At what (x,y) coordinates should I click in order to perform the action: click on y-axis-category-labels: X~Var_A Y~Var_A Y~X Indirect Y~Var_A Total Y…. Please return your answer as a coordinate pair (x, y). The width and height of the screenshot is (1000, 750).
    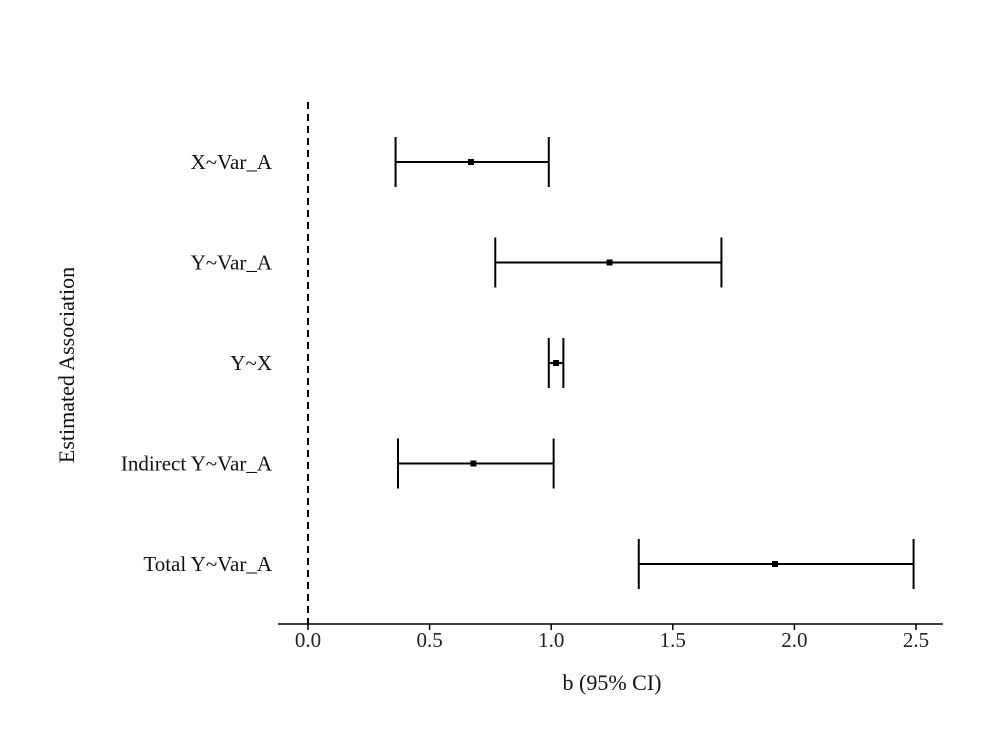
    Looking at the image, I should click on (197, 363).